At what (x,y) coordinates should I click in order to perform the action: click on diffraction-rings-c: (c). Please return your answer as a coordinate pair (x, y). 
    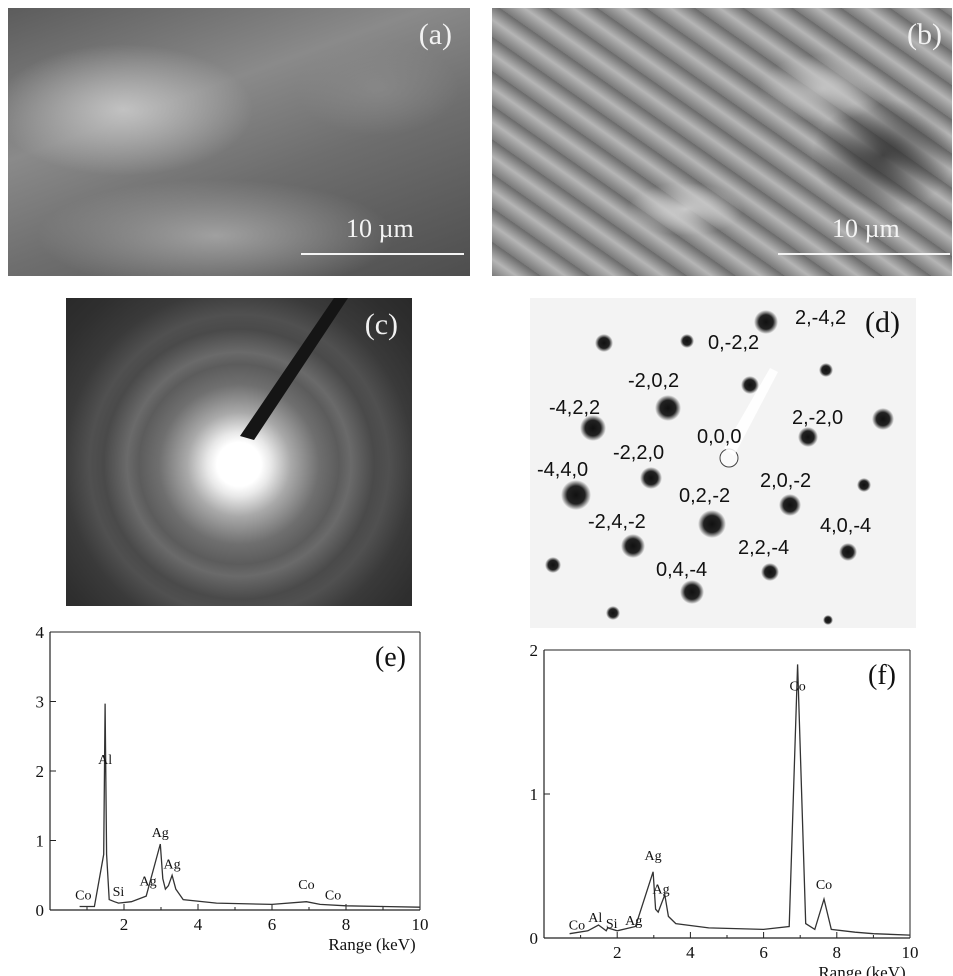
    Looking at the image, I should click on (239, 452).